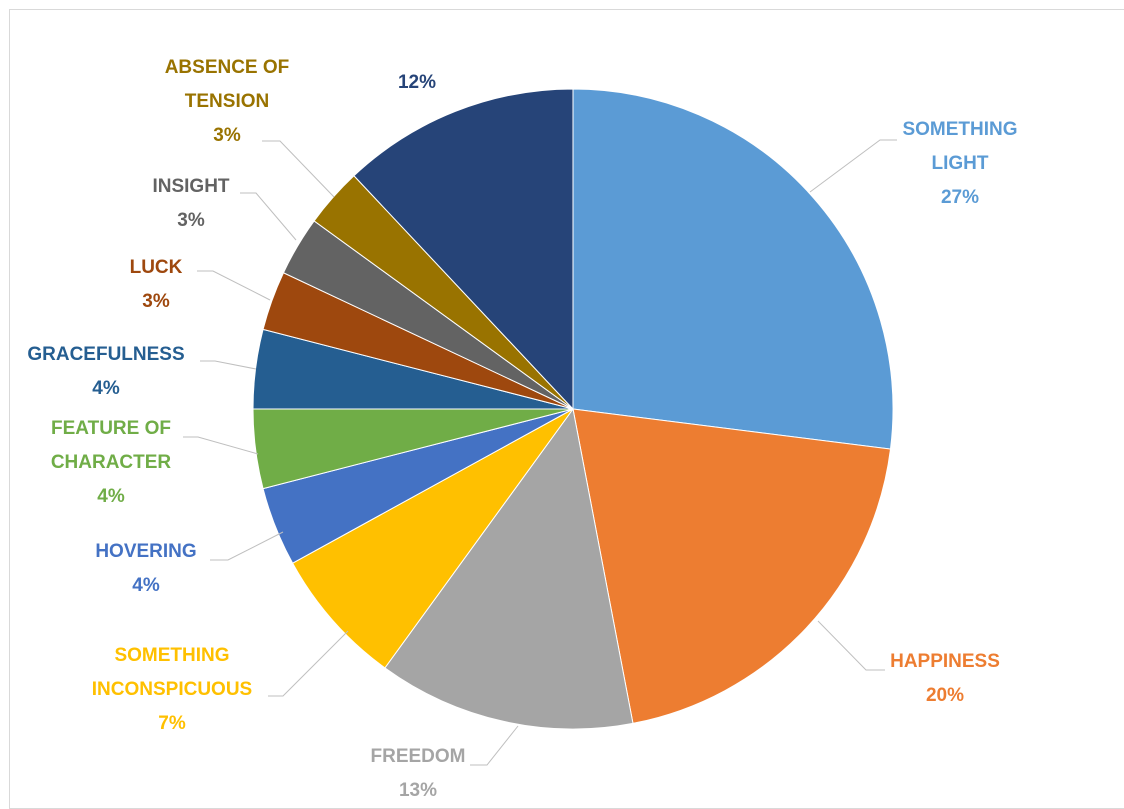 This screenshot has height=809, width=1124. I want to click on slice-value-label: 12%, so click(417, 82).